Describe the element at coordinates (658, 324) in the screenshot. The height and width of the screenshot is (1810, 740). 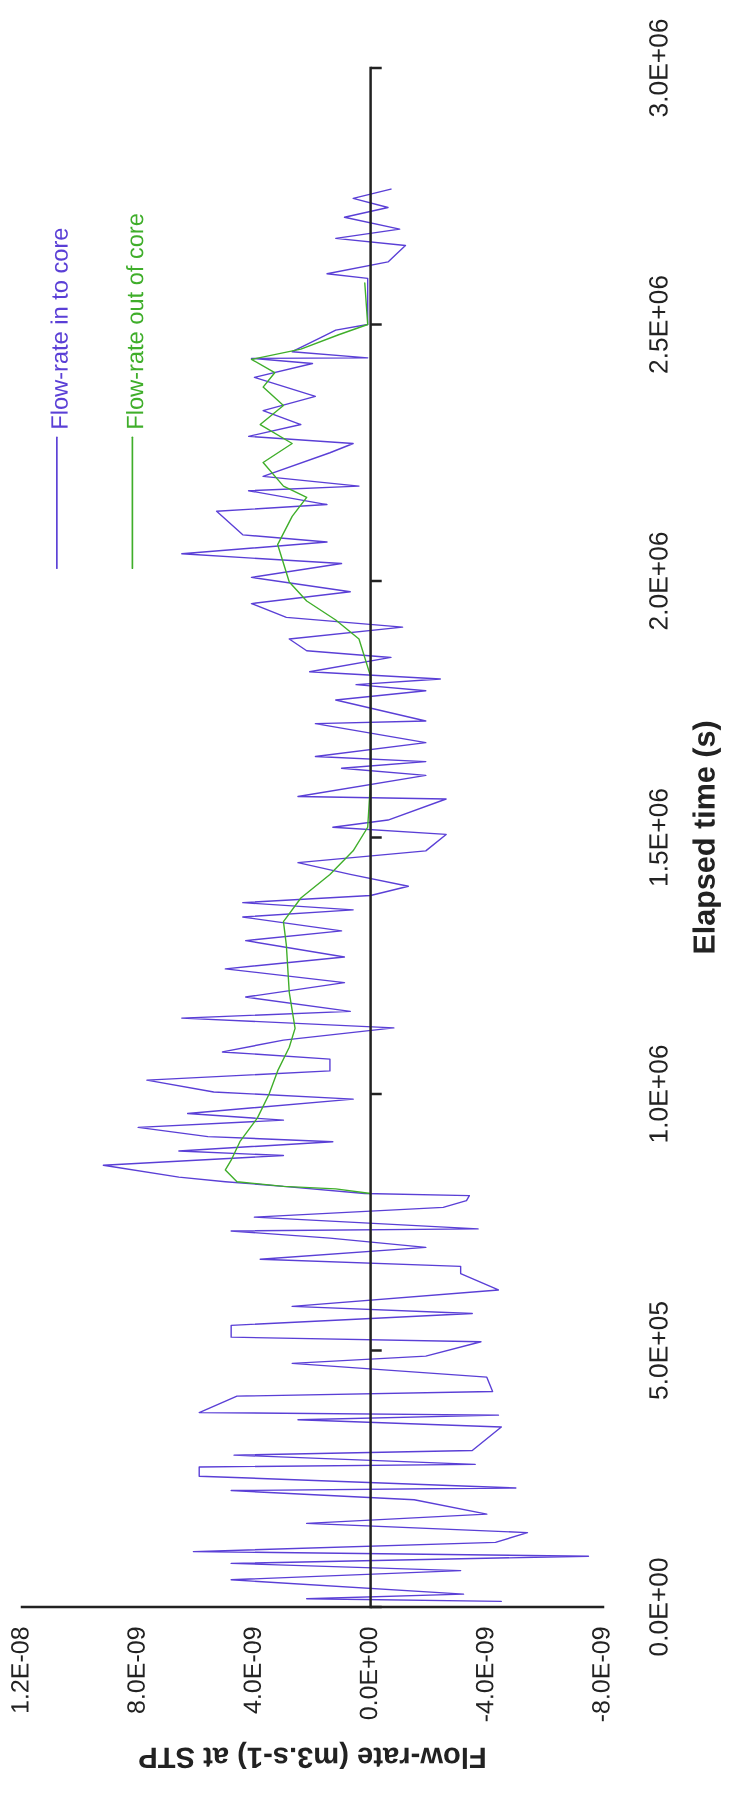
I see `y-tick-label: 2.5E+06` at that location.